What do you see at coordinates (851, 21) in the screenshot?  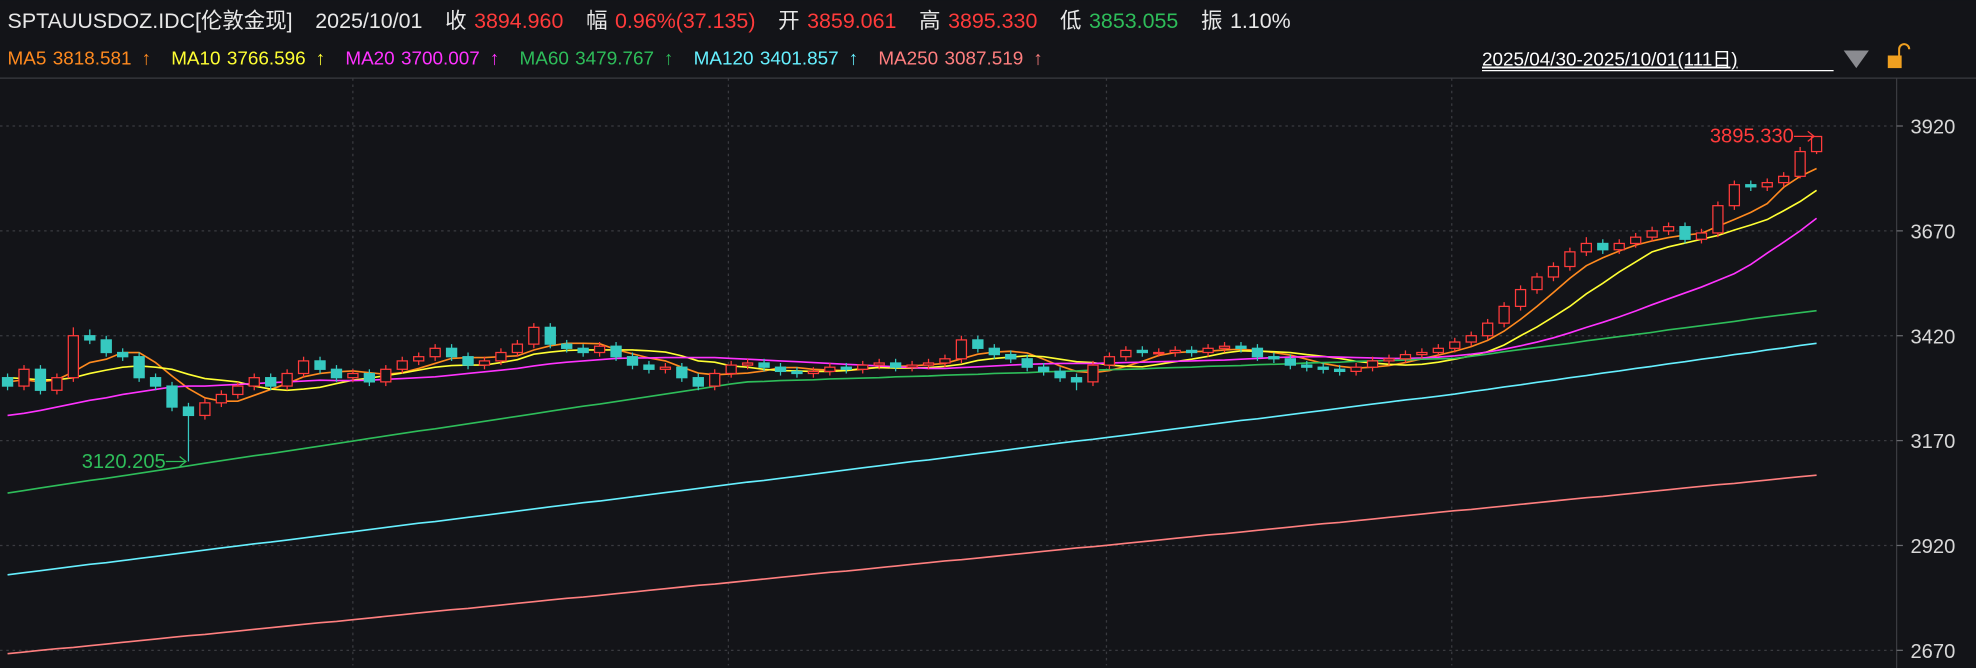 I see `field-value: 3859.061` at bounding box center [851, 21].